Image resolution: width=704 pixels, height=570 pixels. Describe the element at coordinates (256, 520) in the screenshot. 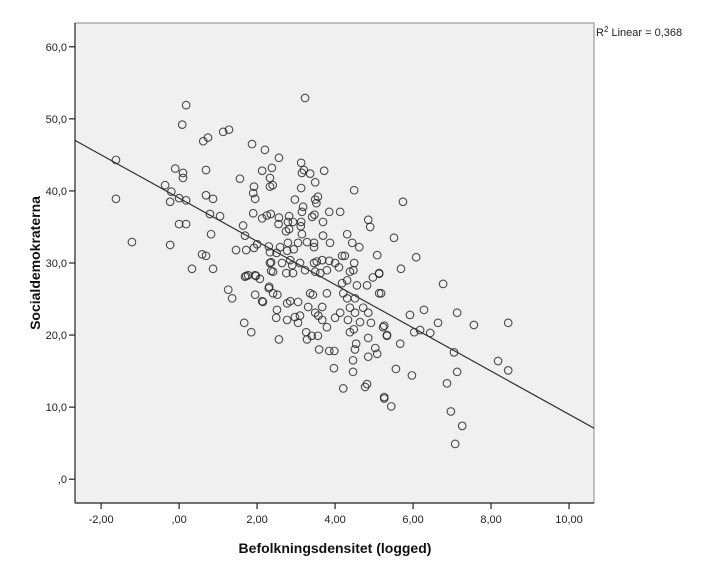

I see `x-tick-label: 2,00` at that location.